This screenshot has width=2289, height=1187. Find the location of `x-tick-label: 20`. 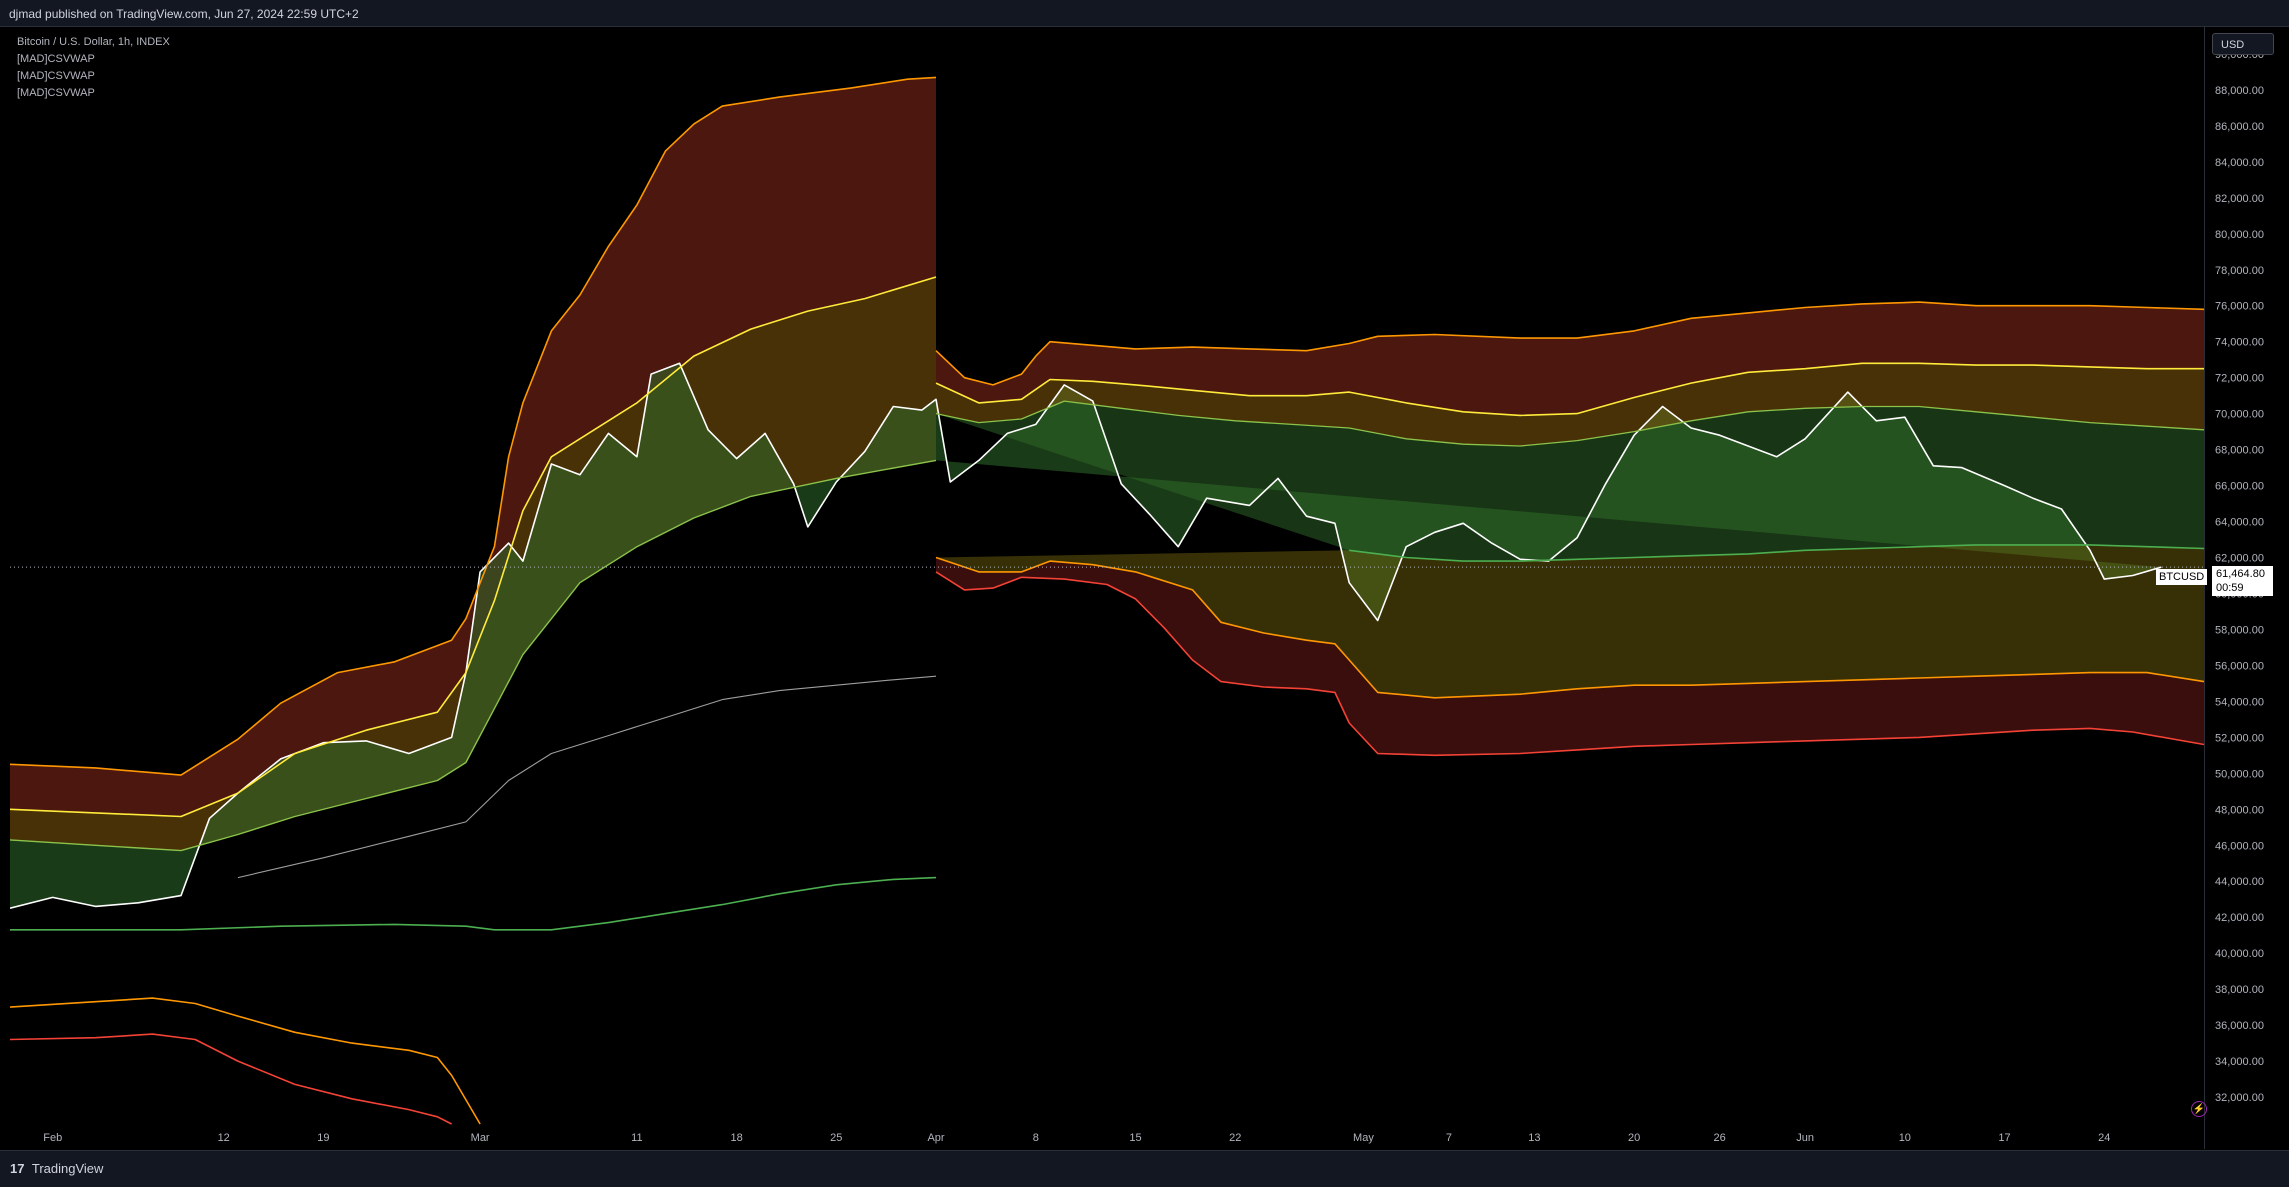

x-tick-label: 20 is located at coordinates (1634, 1138).